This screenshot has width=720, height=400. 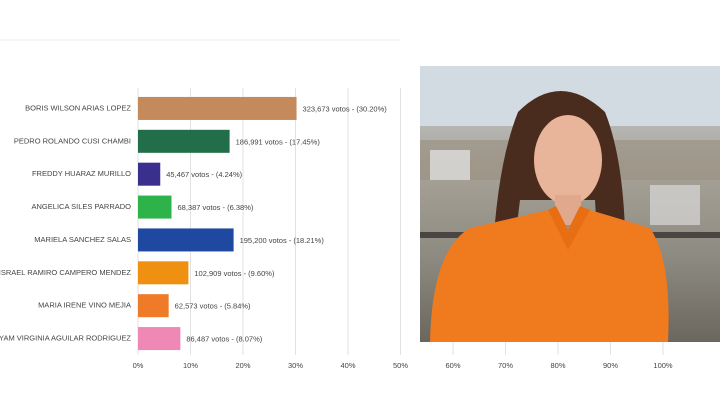 What do you see at coordinates (557, 365) in the screenshot?
I see `x-tick-label: 80%` at bounding box center [557, 365].